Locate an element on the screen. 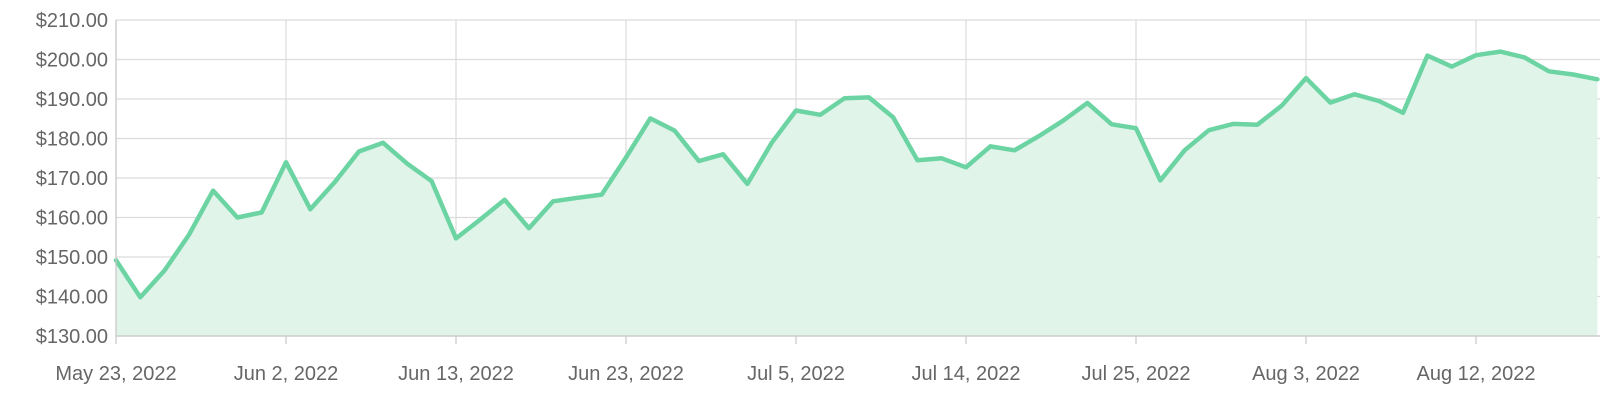 The image size is (1600, 405). x-tick-label: Jun 2, 2022 is located at coordinates (286, 374).